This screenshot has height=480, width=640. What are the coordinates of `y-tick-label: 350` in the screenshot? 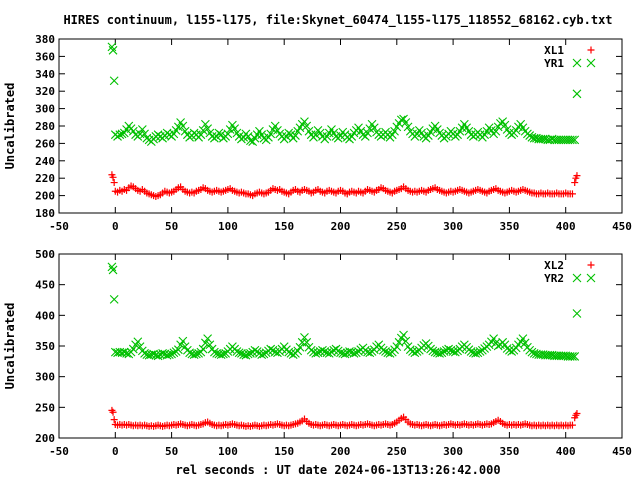 It's located at (45, 346).